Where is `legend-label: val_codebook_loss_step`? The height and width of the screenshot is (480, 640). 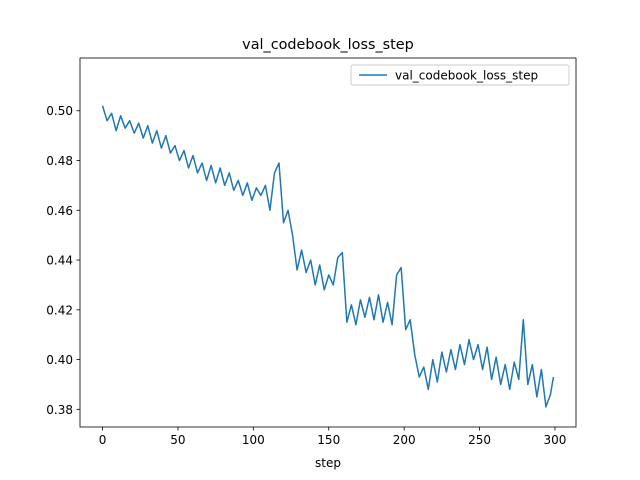 legend-label: val_codebook_loss_step is located at coordinates (466, 76).